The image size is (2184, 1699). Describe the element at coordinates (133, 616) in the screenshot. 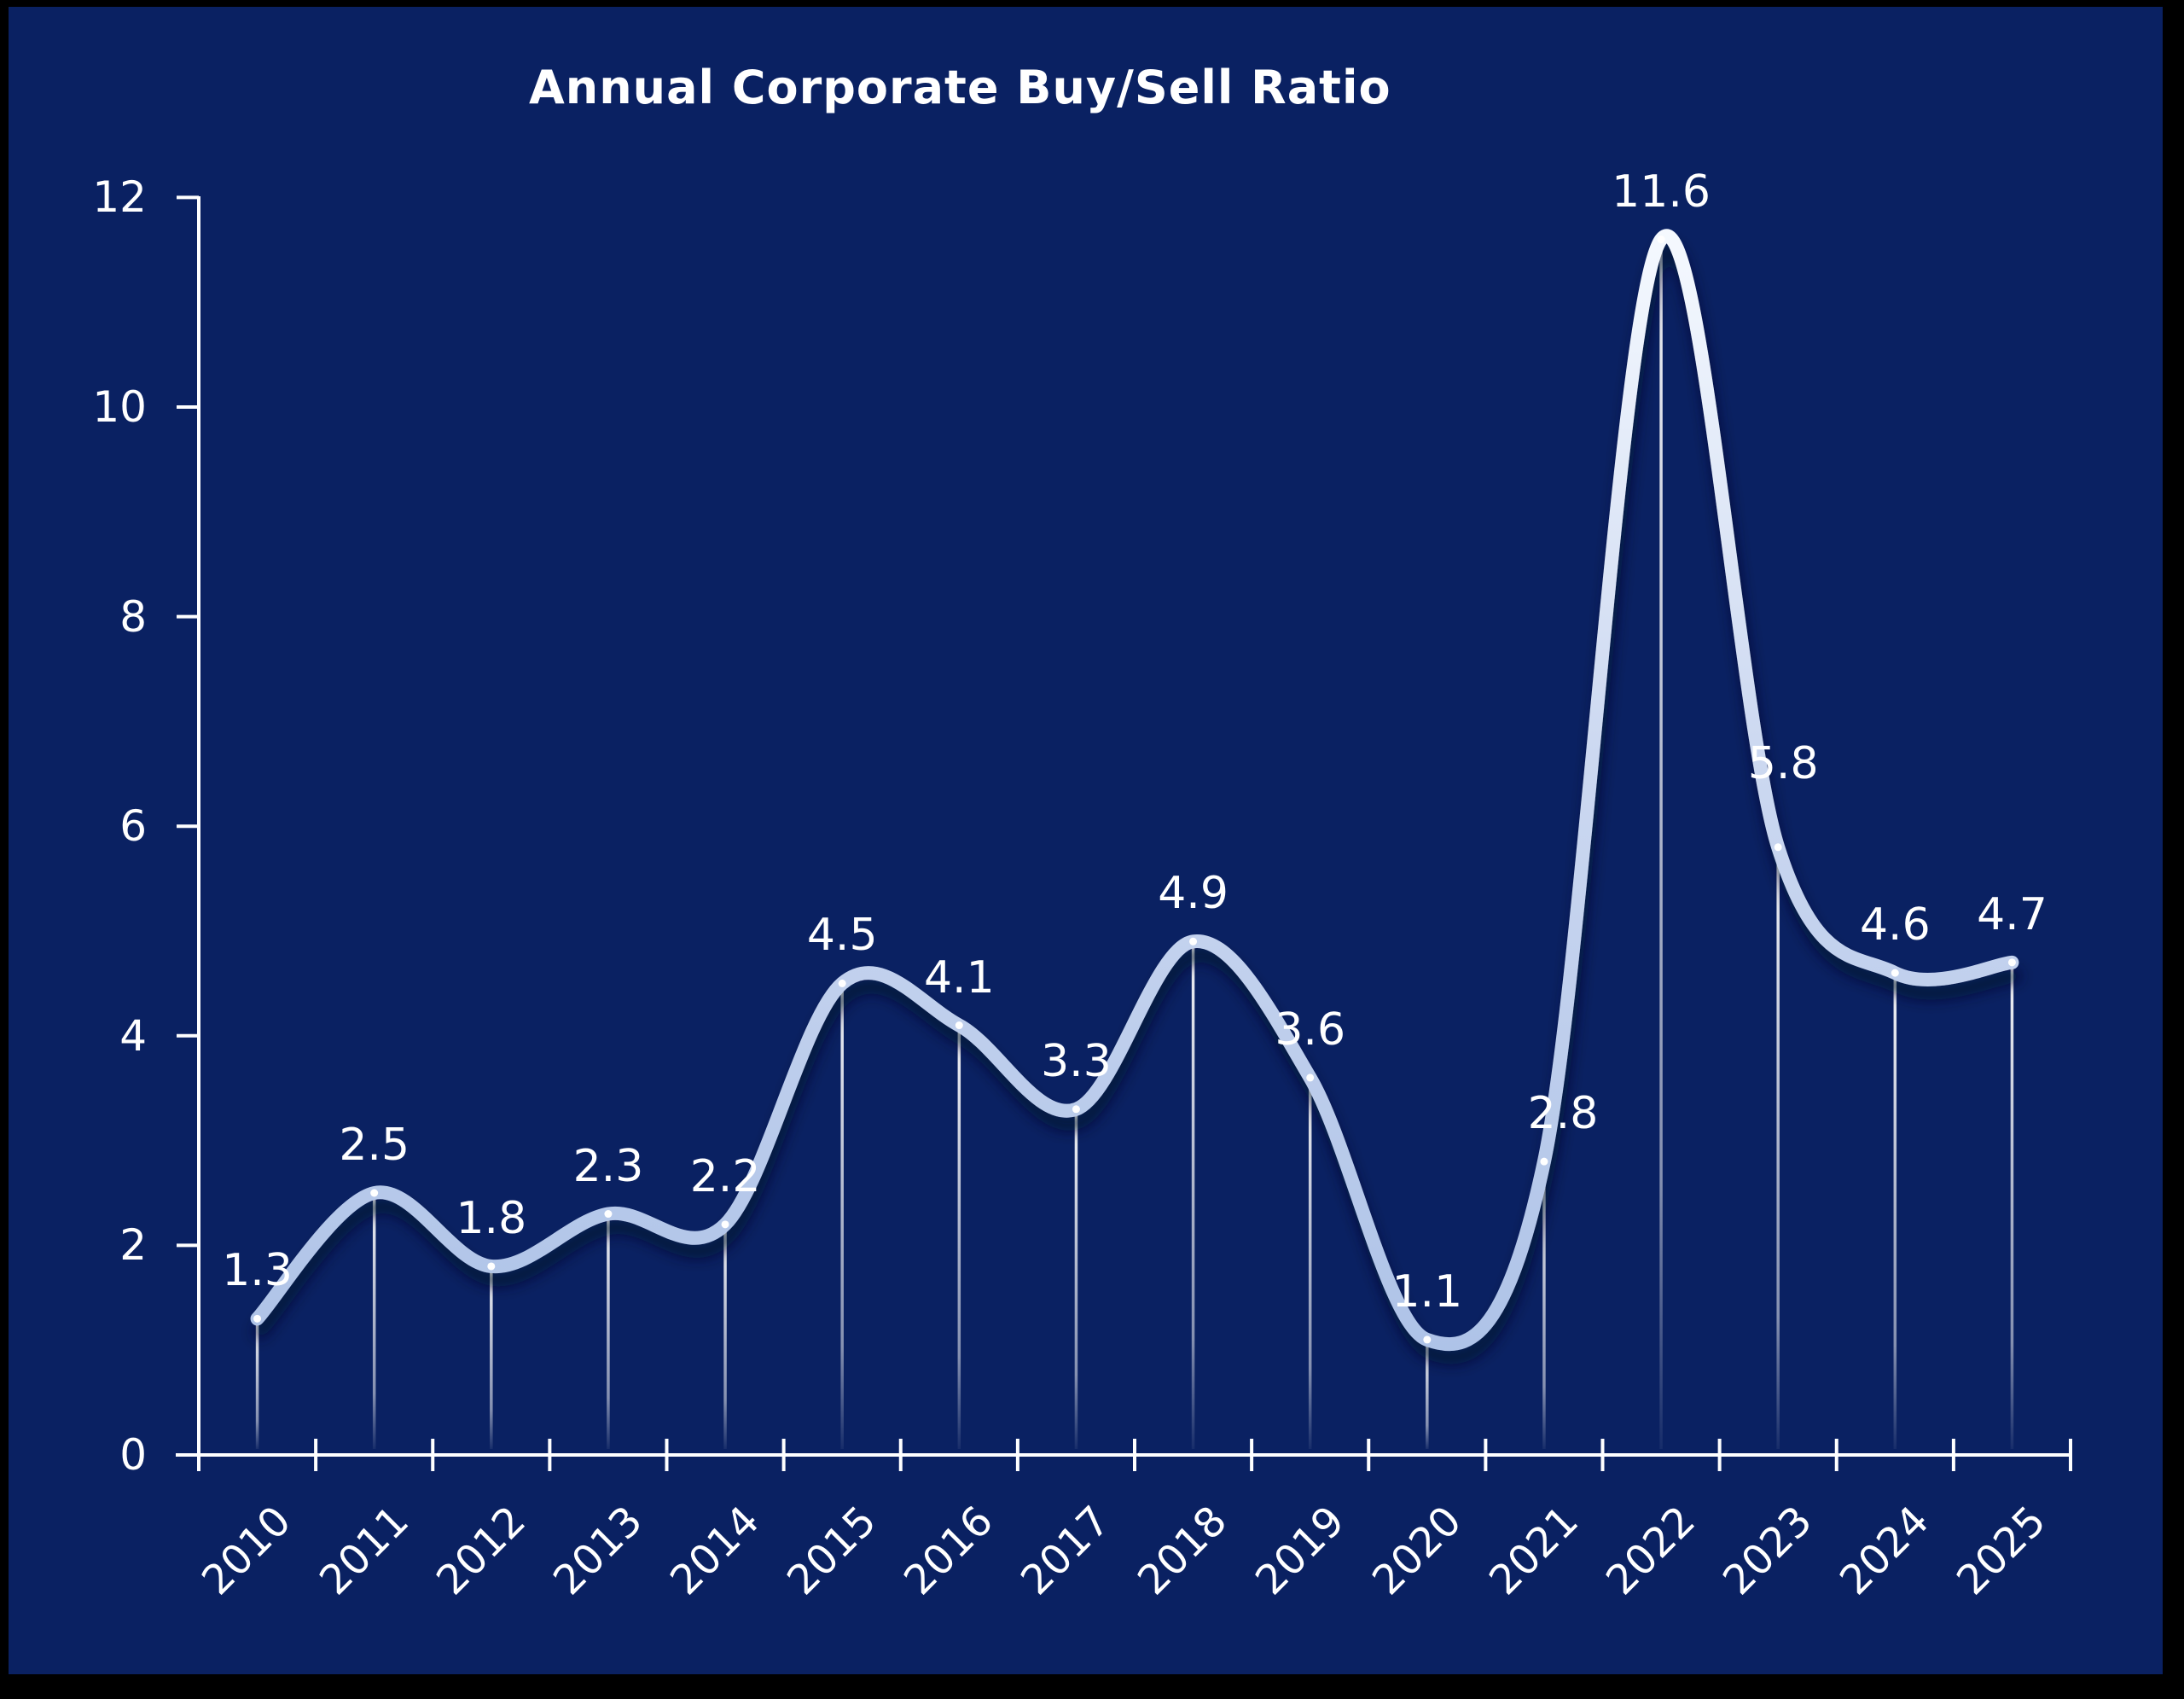

I see `y-axis-tick-label: 8` at that location.